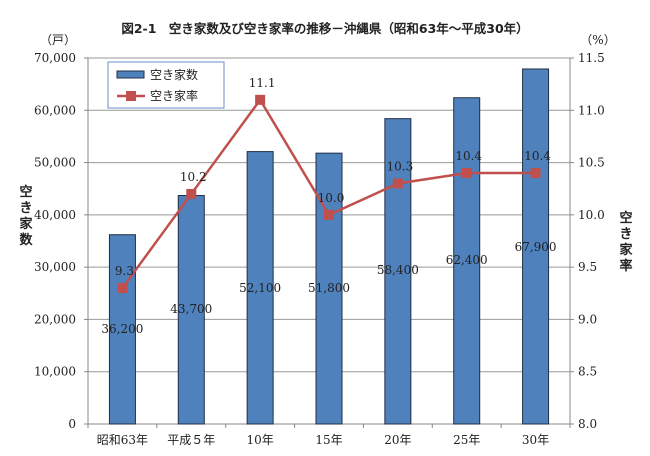 Image resolution: width=650 pixels, height=456 pixels. What do you see at coordinates (587, 424) in the screenshot?
I see `right-tick-label: 8.0` at bounding box center [587, 424].